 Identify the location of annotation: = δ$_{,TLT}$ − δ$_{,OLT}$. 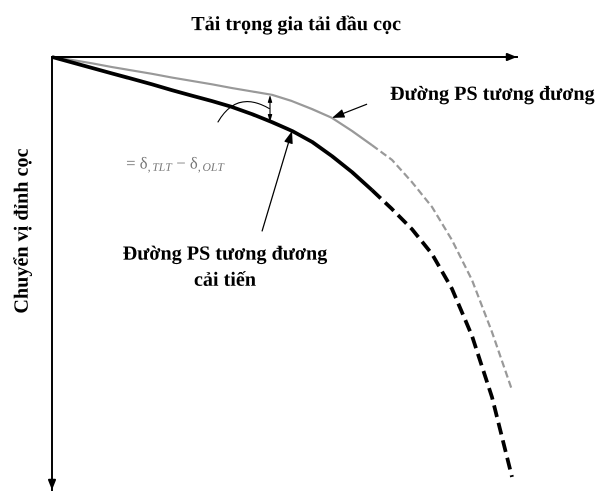
(175, 164).